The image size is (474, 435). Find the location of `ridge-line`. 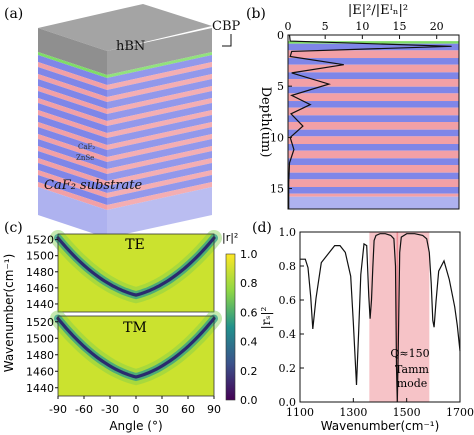

ridge-line is located at coordinates (136, 266).